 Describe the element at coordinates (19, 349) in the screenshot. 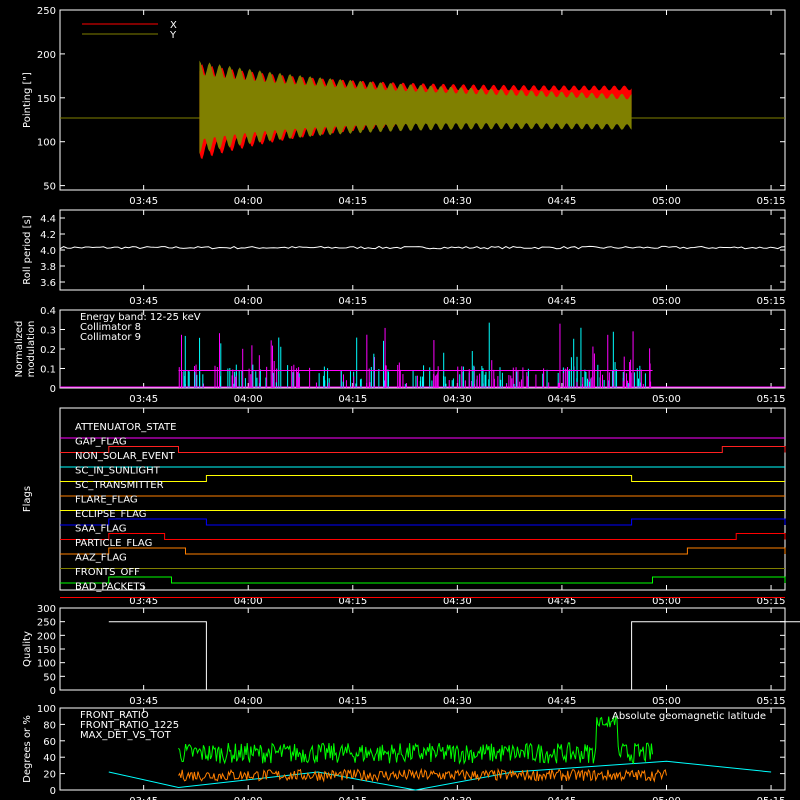

I see `y-axis-label: Normalized` at that location.